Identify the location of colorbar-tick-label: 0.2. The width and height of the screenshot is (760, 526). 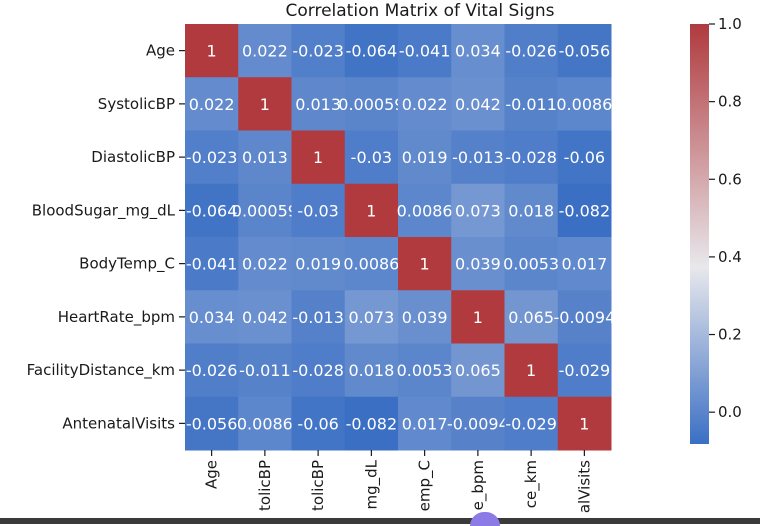
(730, 335).